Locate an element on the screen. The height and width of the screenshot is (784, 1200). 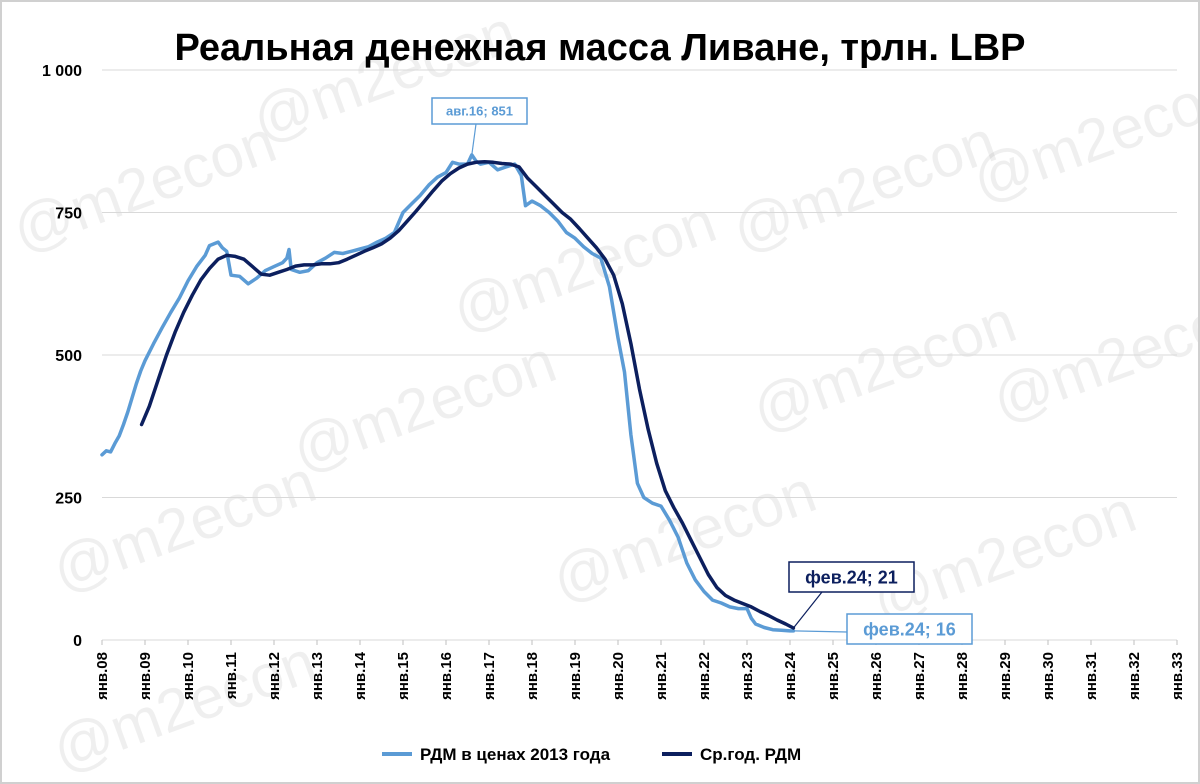
annotation-label-1: авг.16; 851 is located at coordinates (479, 111).